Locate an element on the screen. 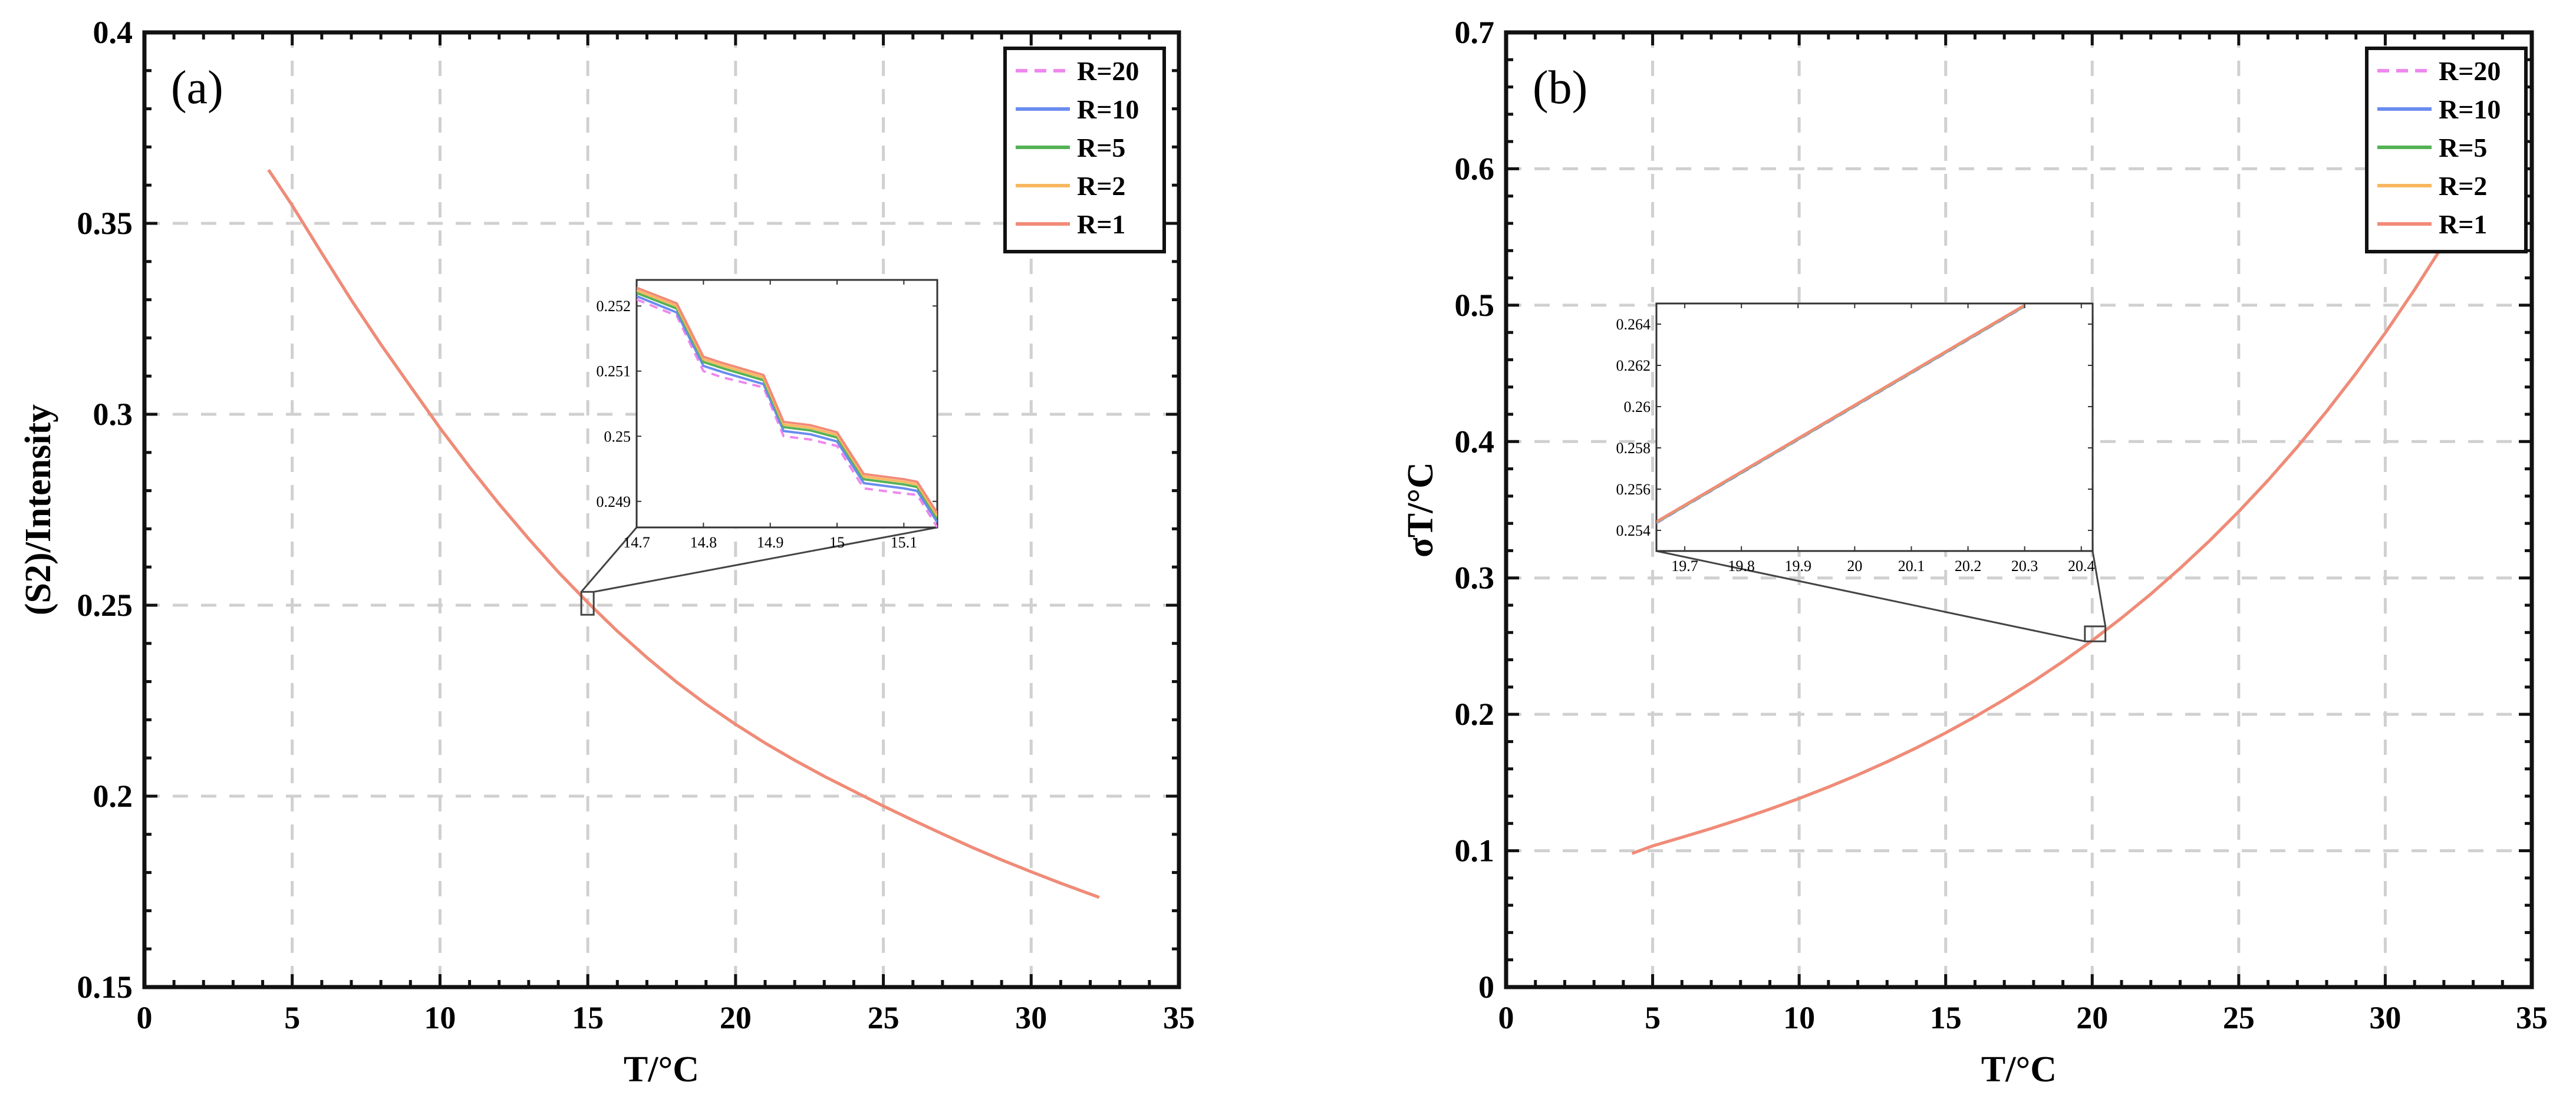  y-tick-label: 0.35 is located at coordinates (105, 224).